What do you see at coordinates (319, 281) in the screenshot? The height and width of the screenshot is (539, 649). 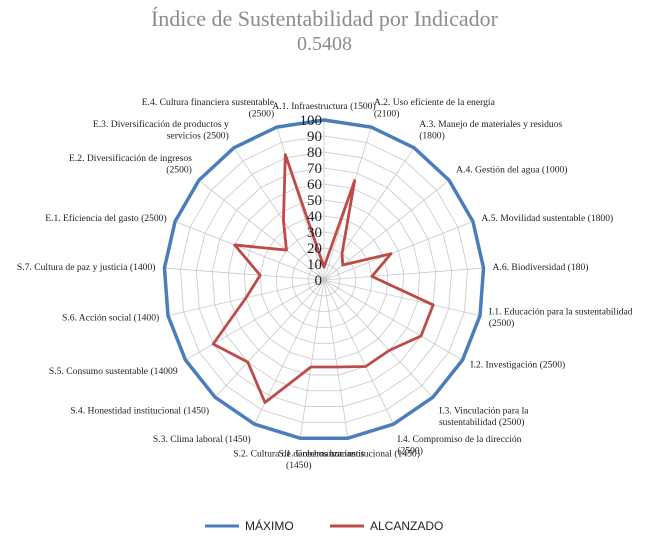 I see `tick-label: 0` at bounding box center [319, 281].